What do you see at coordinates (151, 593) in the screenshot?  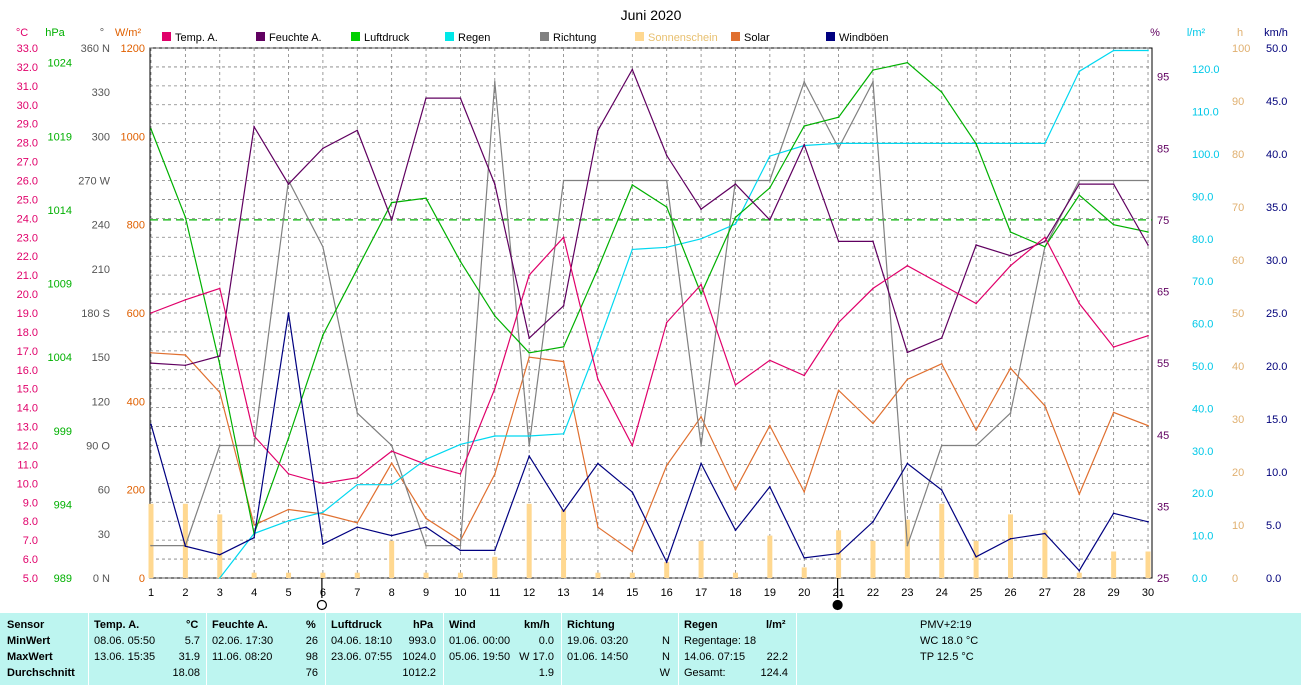 I see `x-tick-label: 1` at bounding box center [151, 593].